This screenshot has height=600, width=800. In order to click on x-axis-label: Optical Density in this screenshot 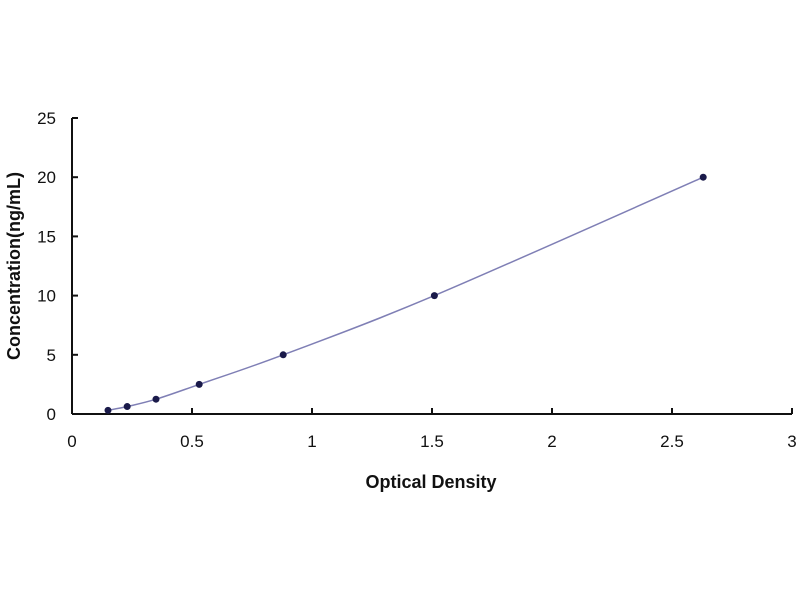, I will do `click(430, 482)`.